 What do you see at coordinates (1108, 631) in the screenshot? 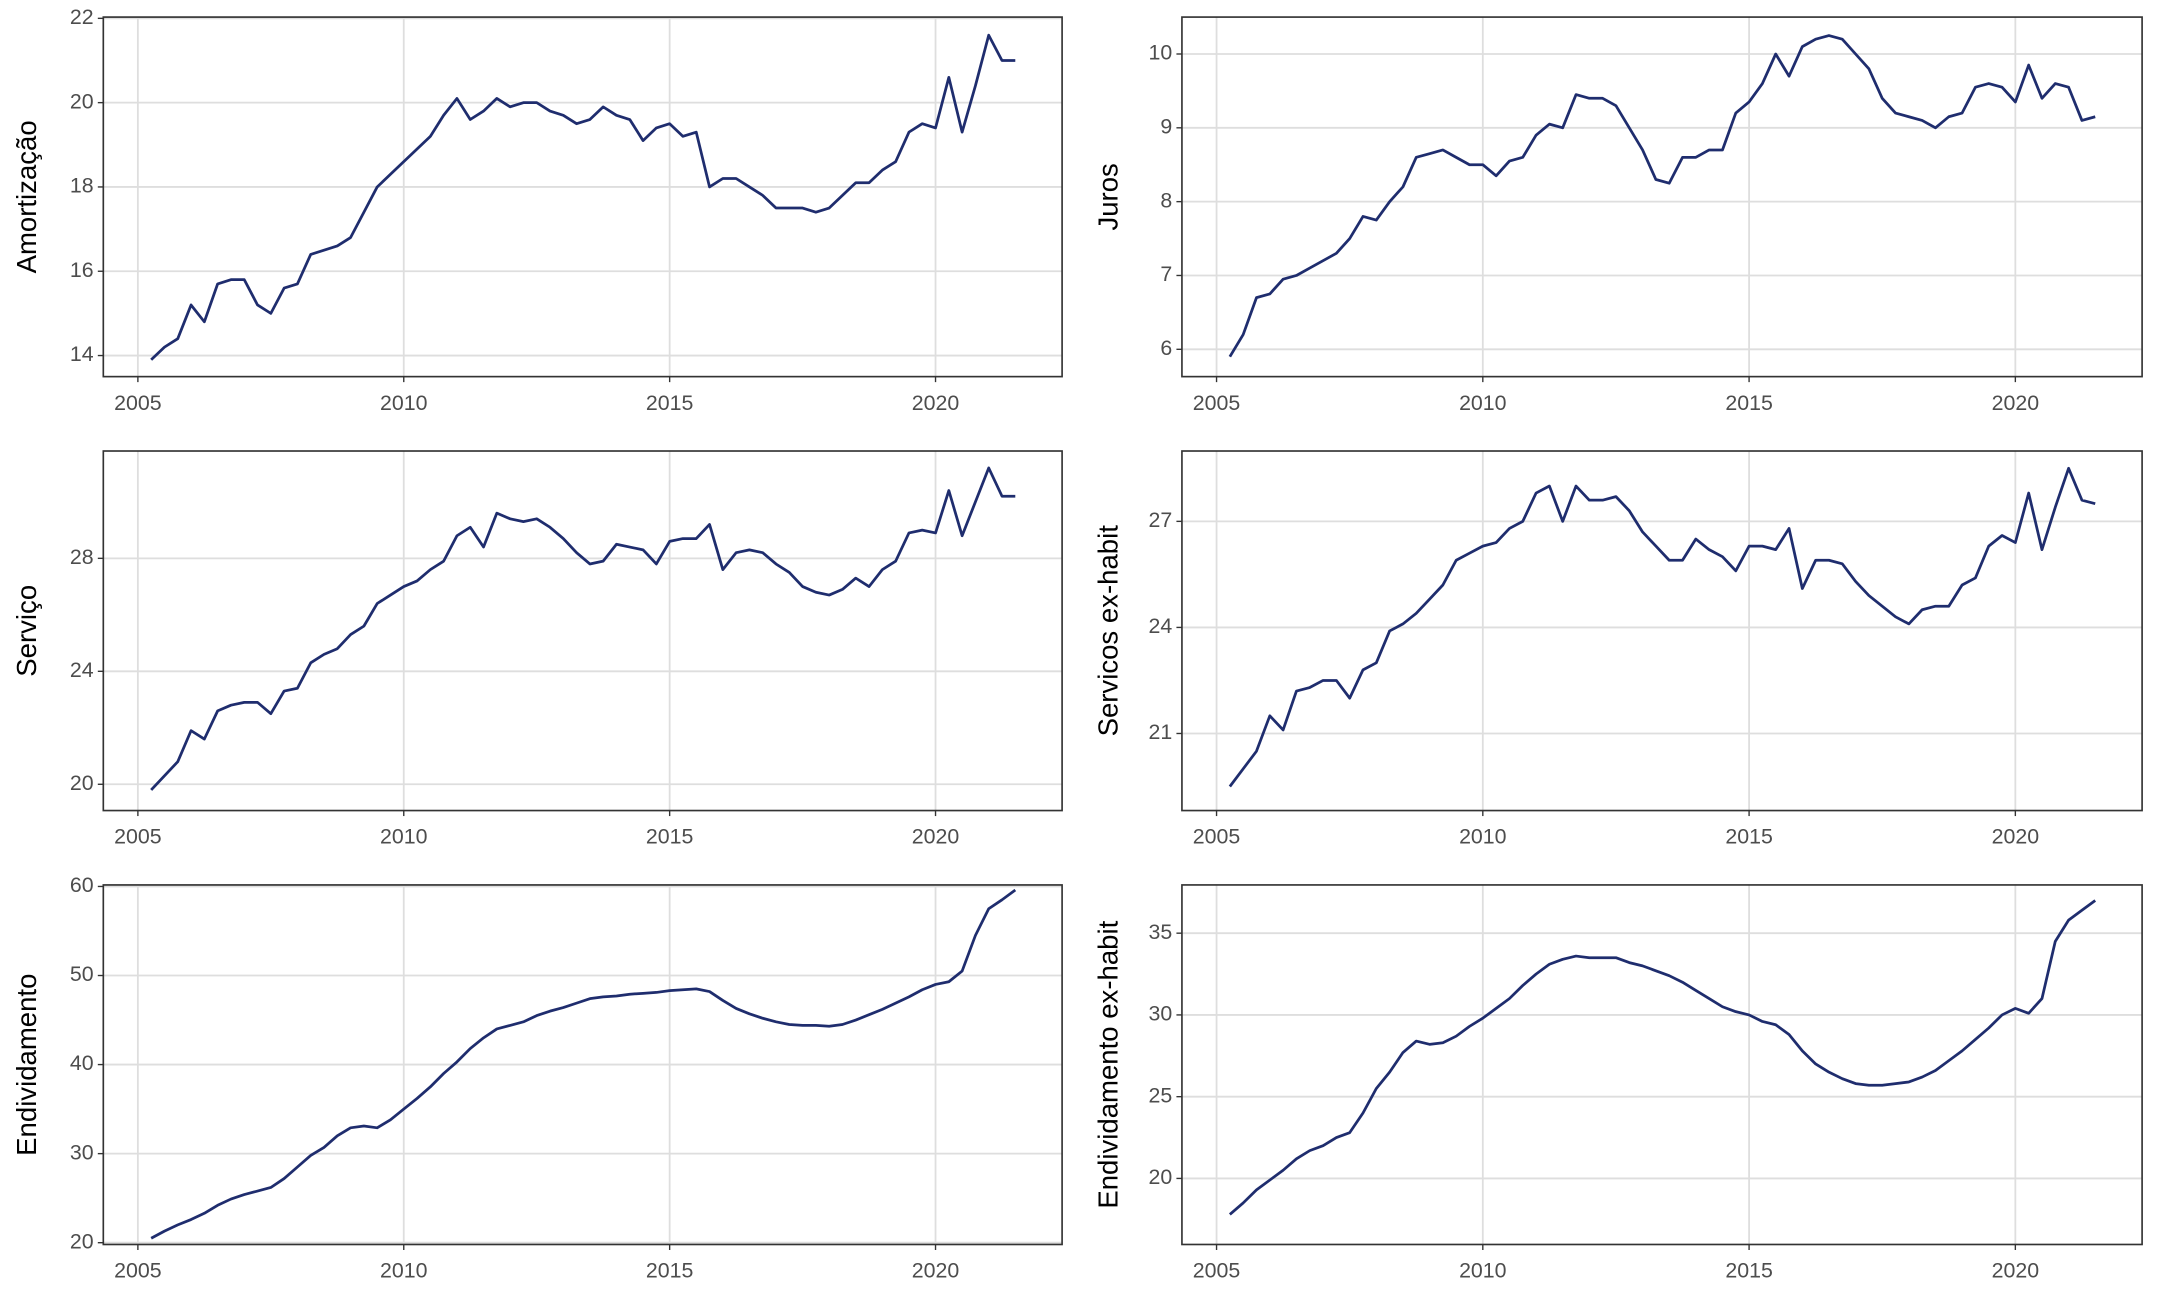
I see `y-axis-label: Servicos ex-habit` at bounding box center [1108, 631].